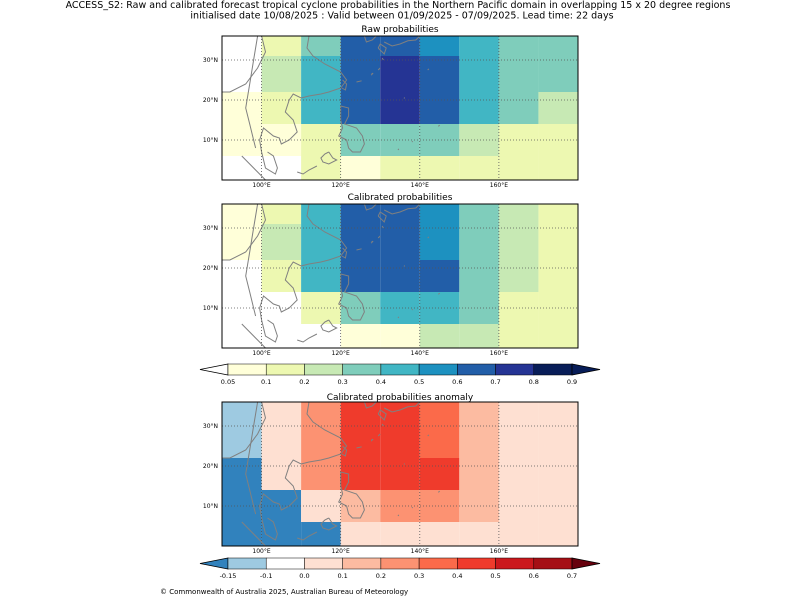  I want to click on colorbar-under-extension, so click(214, 369).